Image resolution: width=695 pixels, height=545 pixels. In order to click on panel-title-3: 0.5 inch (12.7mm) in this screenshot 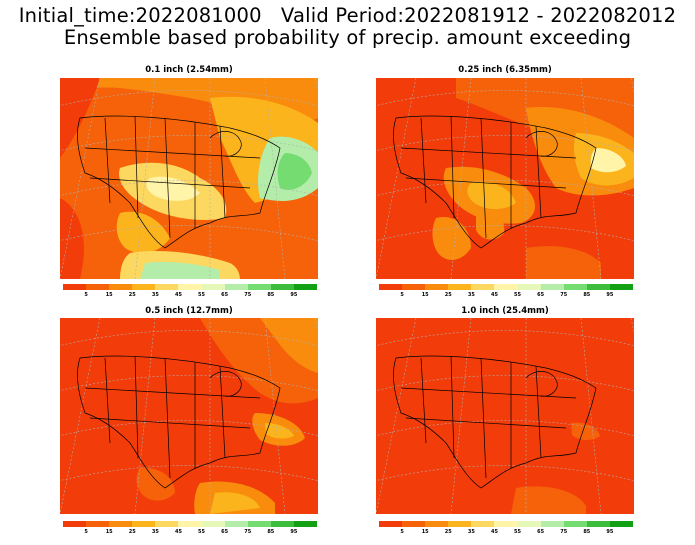, I will do `click(189, 311)`.